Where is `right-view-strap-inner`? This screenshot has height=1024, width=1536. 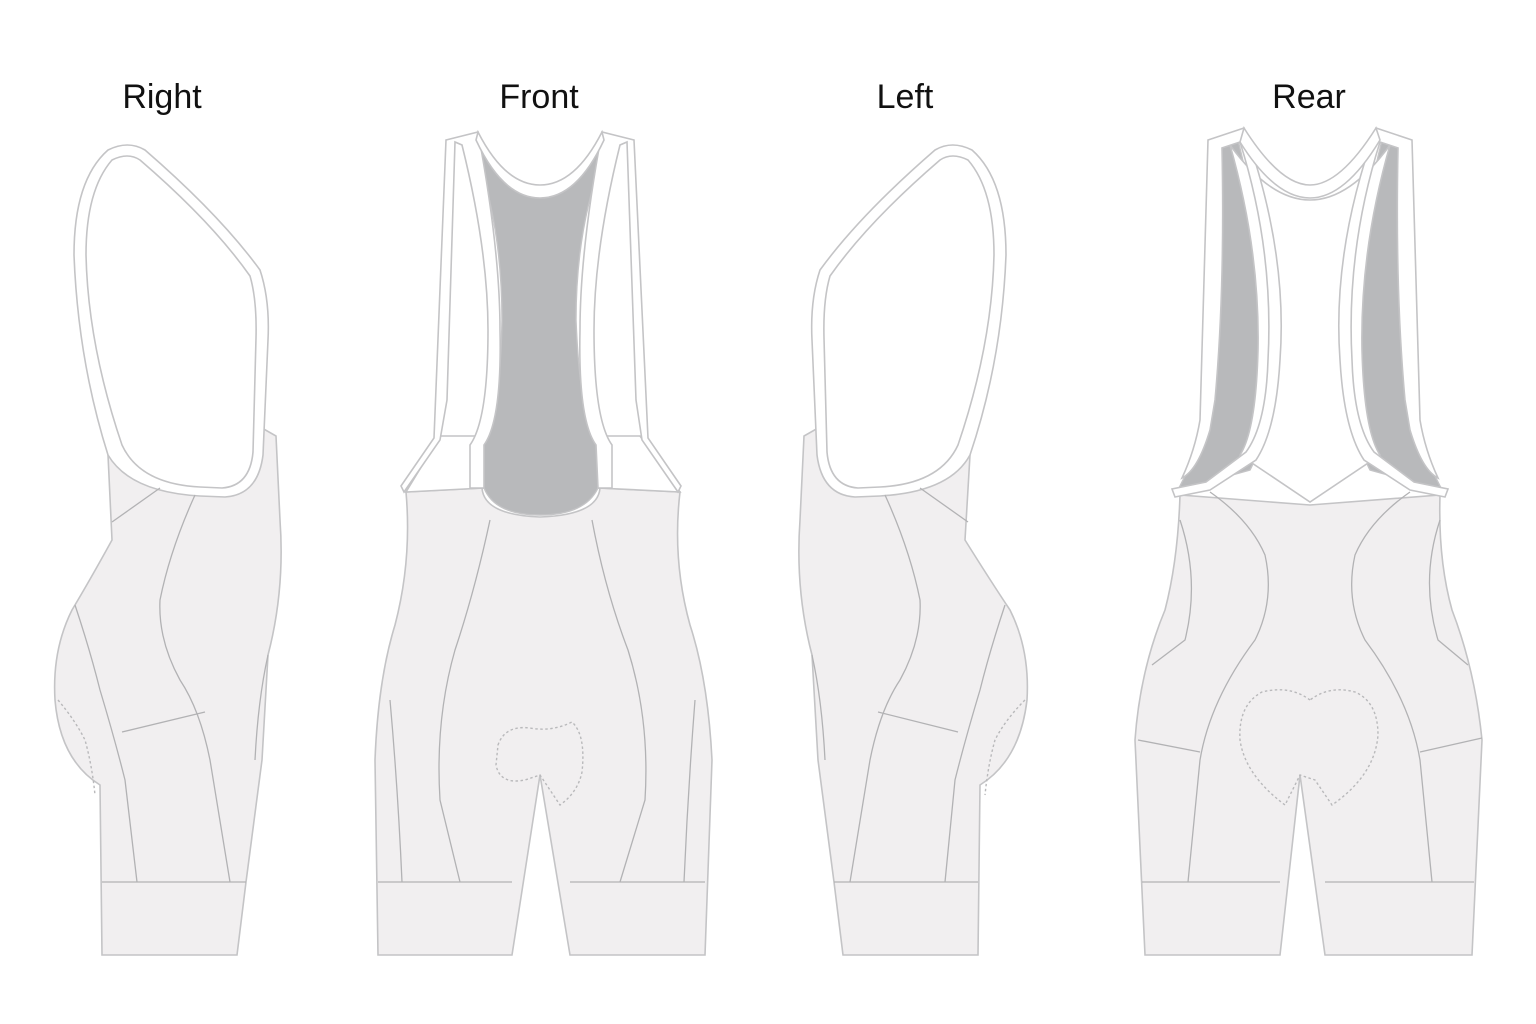 right-view-strap-inner is located at coordinates (171, 322).